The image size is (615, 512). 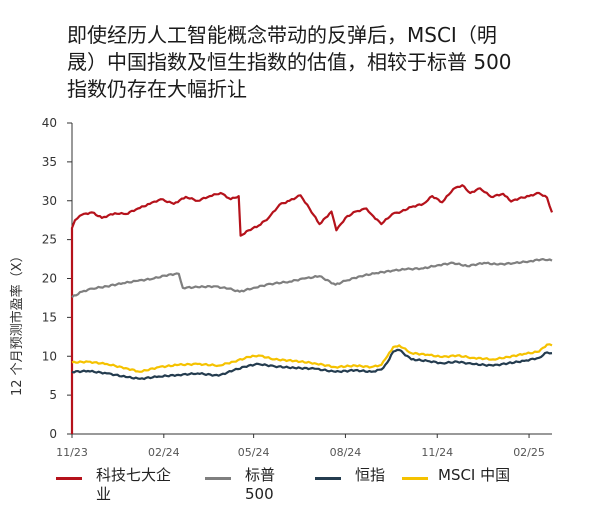 I want to click on y-tick-label: 25, so click(x=49, y=240).